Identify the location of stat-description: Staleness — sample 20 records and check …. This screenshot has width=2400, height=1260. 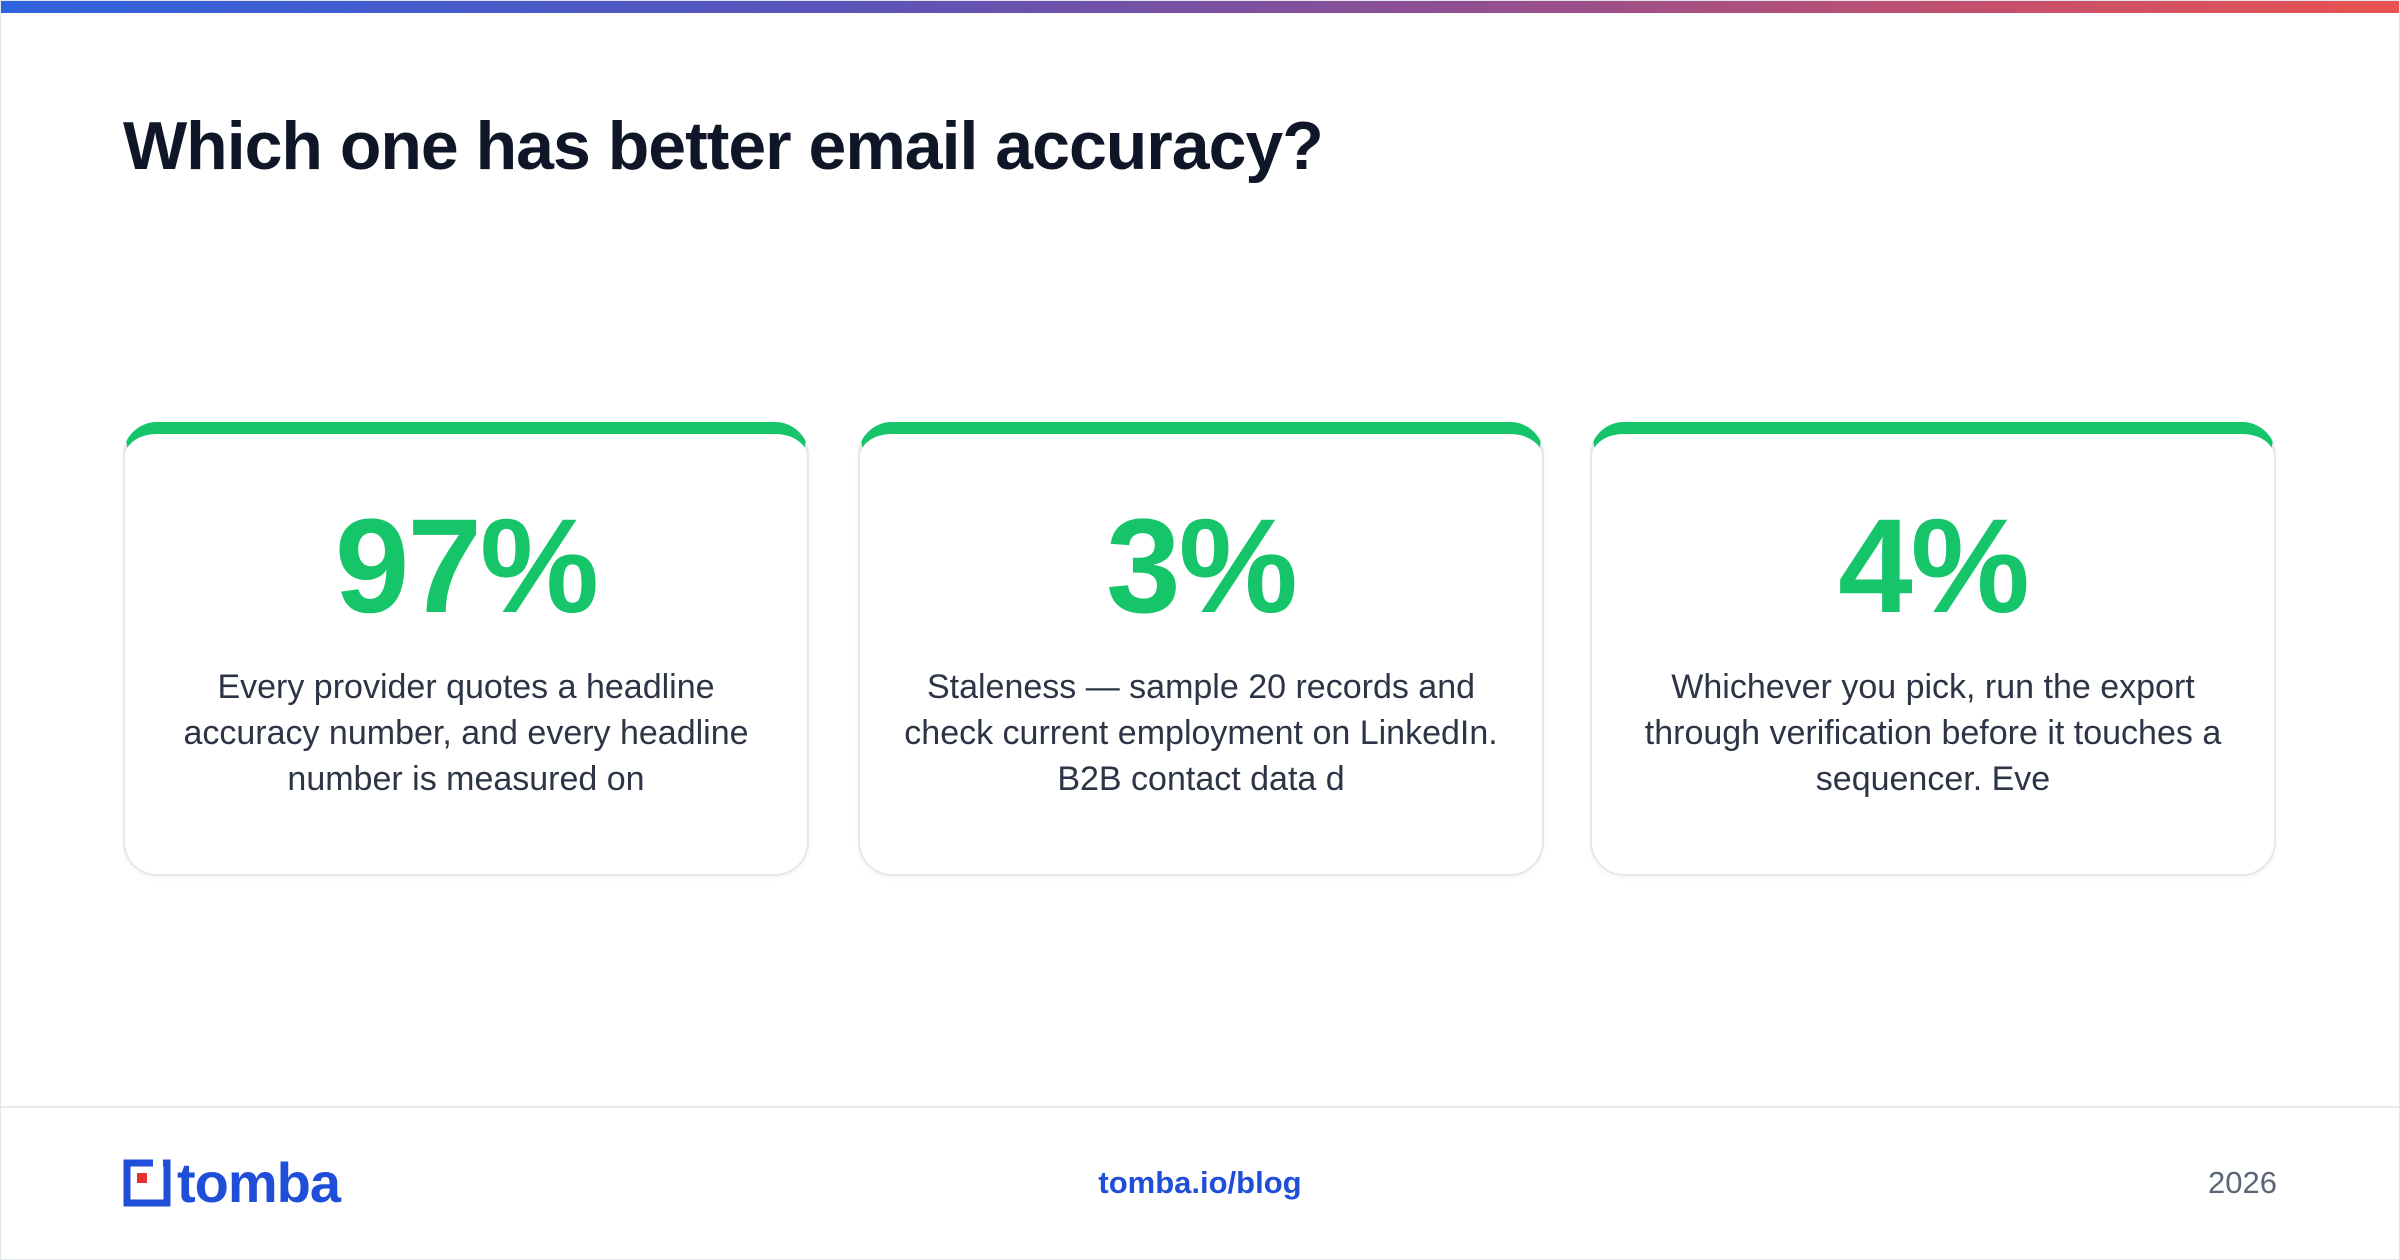
(1201, 733).